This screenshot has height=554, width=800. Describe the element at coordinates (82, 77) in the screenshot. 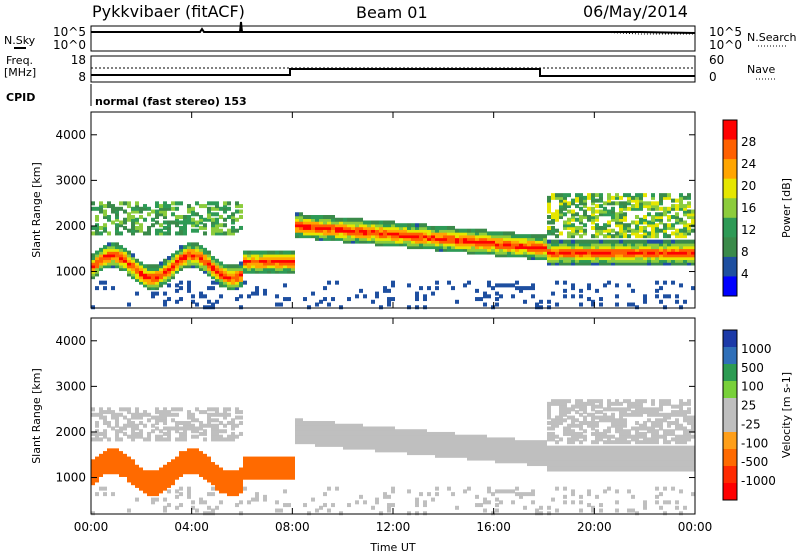

I see `freq-tick-low: 8` at that location.